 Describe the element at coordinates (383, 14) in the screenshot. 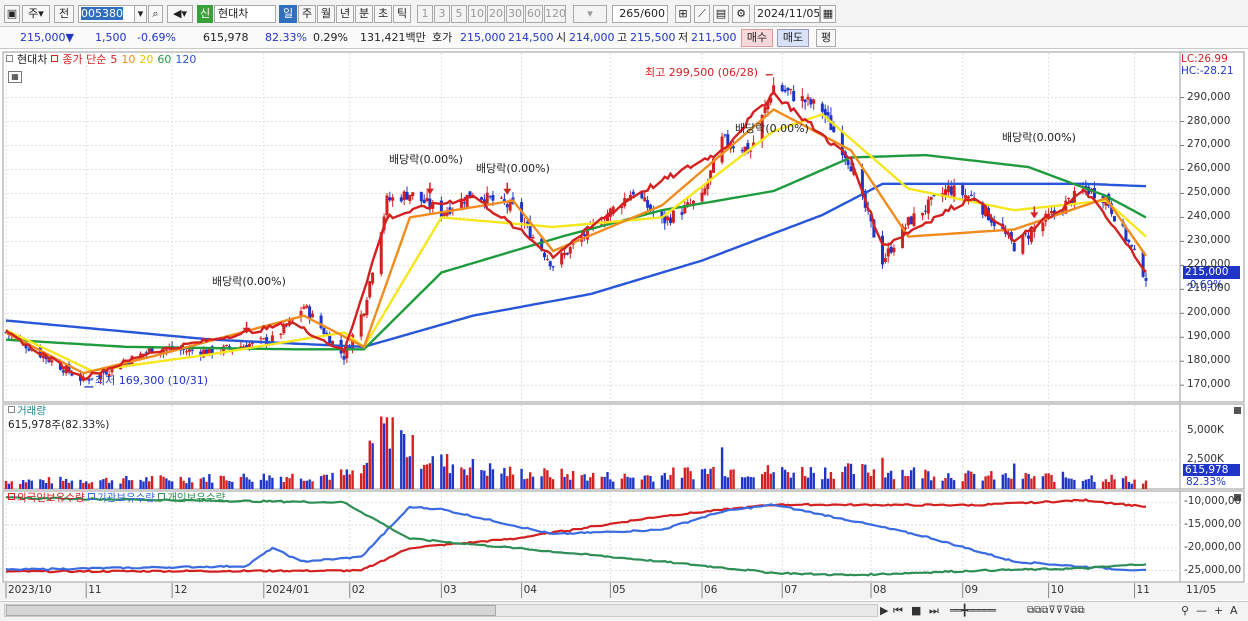

I see `period-button-5: 초` at that location.